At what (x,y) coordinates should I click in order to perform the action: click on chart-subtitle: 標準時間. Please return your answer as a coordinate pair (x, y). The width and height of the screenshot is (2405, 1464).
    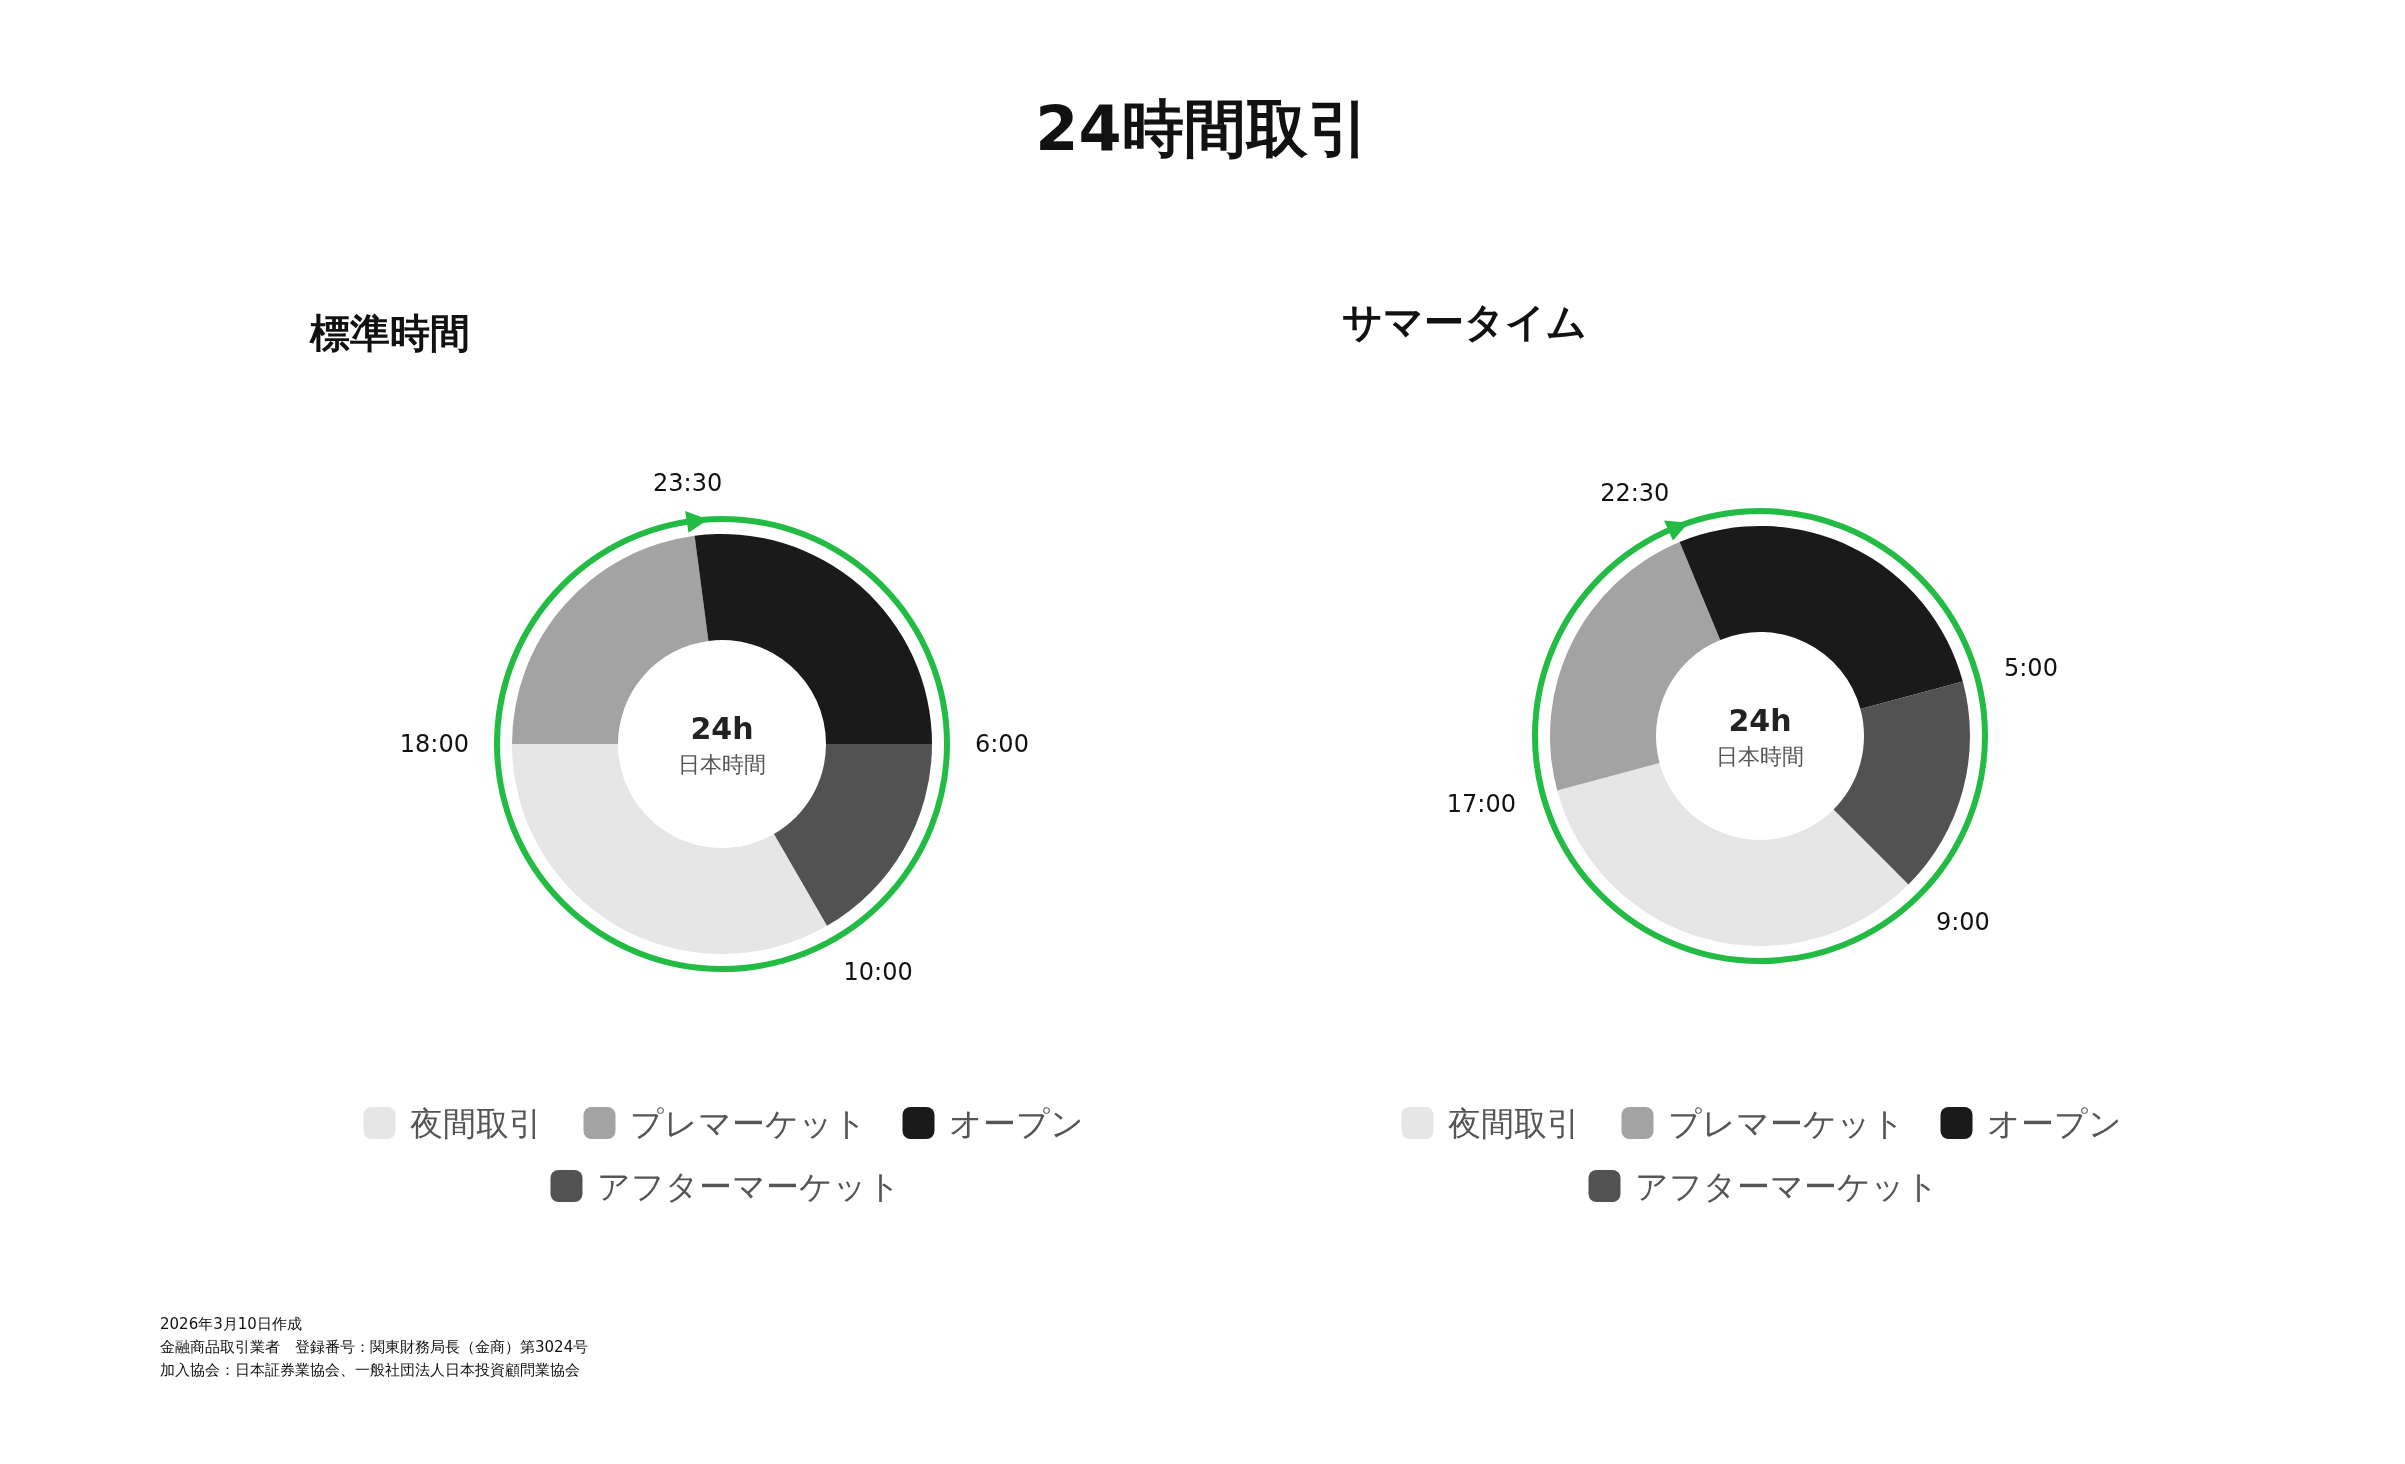
    Looking at the image, I should click on (389, 333).